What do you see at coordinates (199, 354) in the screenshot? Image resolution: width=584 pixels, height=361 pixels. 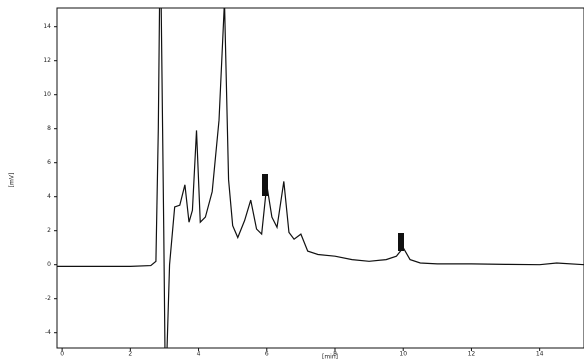 I see `x-tick-label: 4` at bounding box center [199, 354].